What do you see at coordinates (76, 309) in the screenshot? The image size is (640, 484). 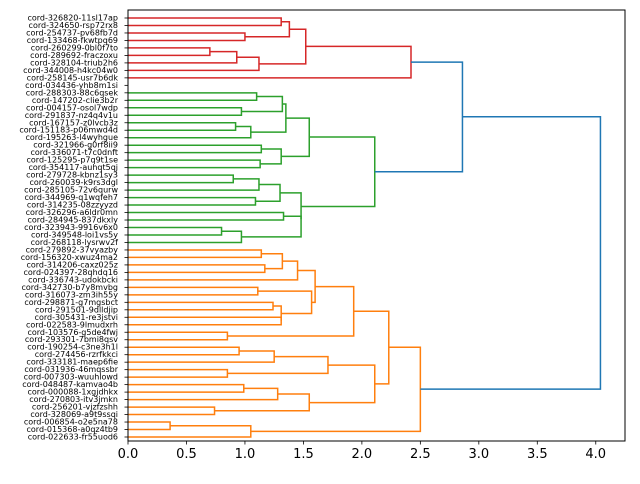 I see `leaf-label: cord-291501-9dlldjip` at bounding box center [76, 309].